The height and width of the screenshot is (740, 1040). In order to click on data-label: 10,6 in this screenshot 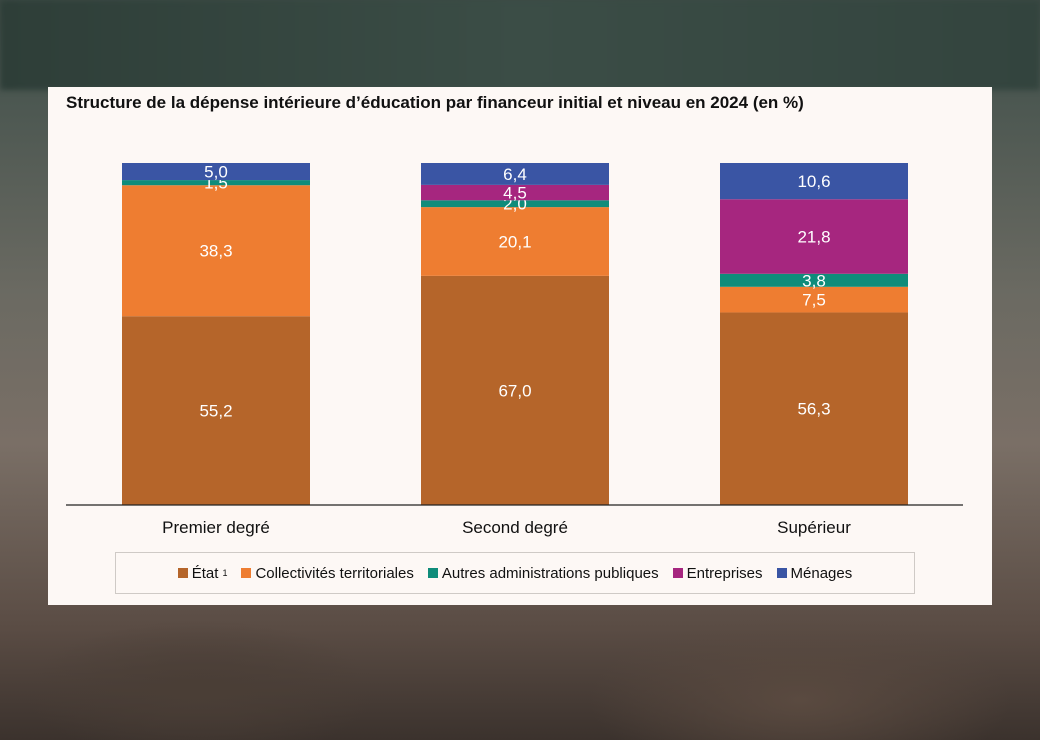, I will do `click(813, 181)`.